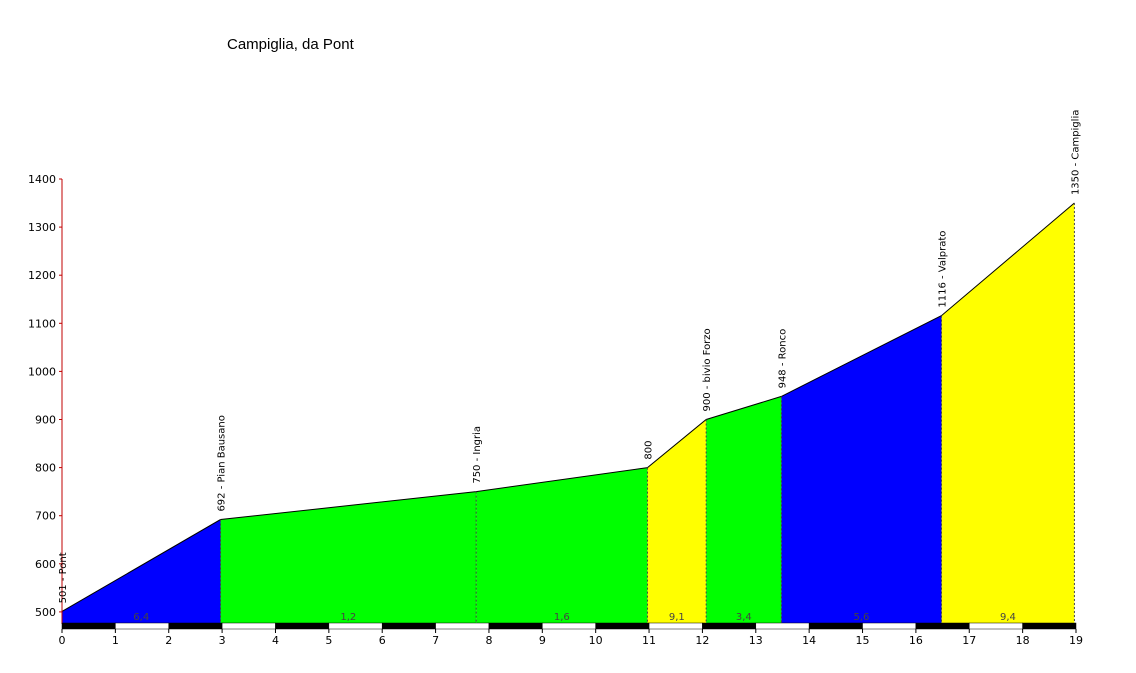 The image size is (1136, 673). Describe the element at coordinates (562, 617) in the screenshot. I see `grade-label-2: 1,6` at that location.